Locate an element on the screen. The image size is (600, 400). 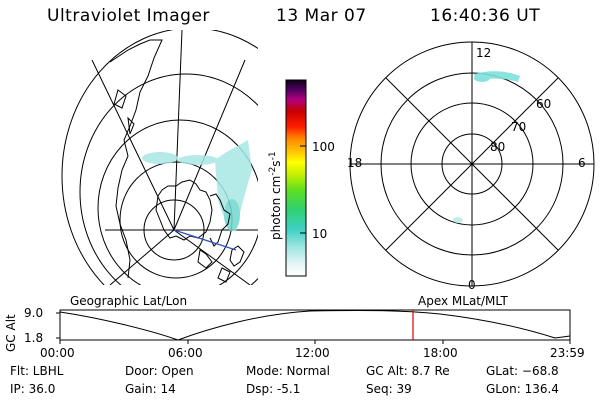
colorbar is located at coordinates (296, 178).